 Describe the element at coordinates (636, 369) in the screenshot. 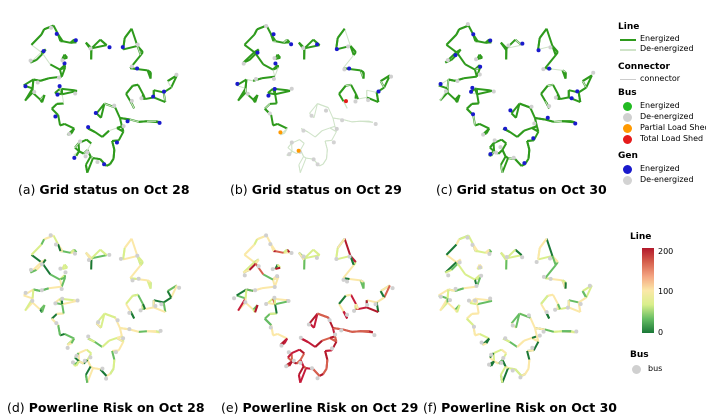

I see `bus-swatch` at that location.